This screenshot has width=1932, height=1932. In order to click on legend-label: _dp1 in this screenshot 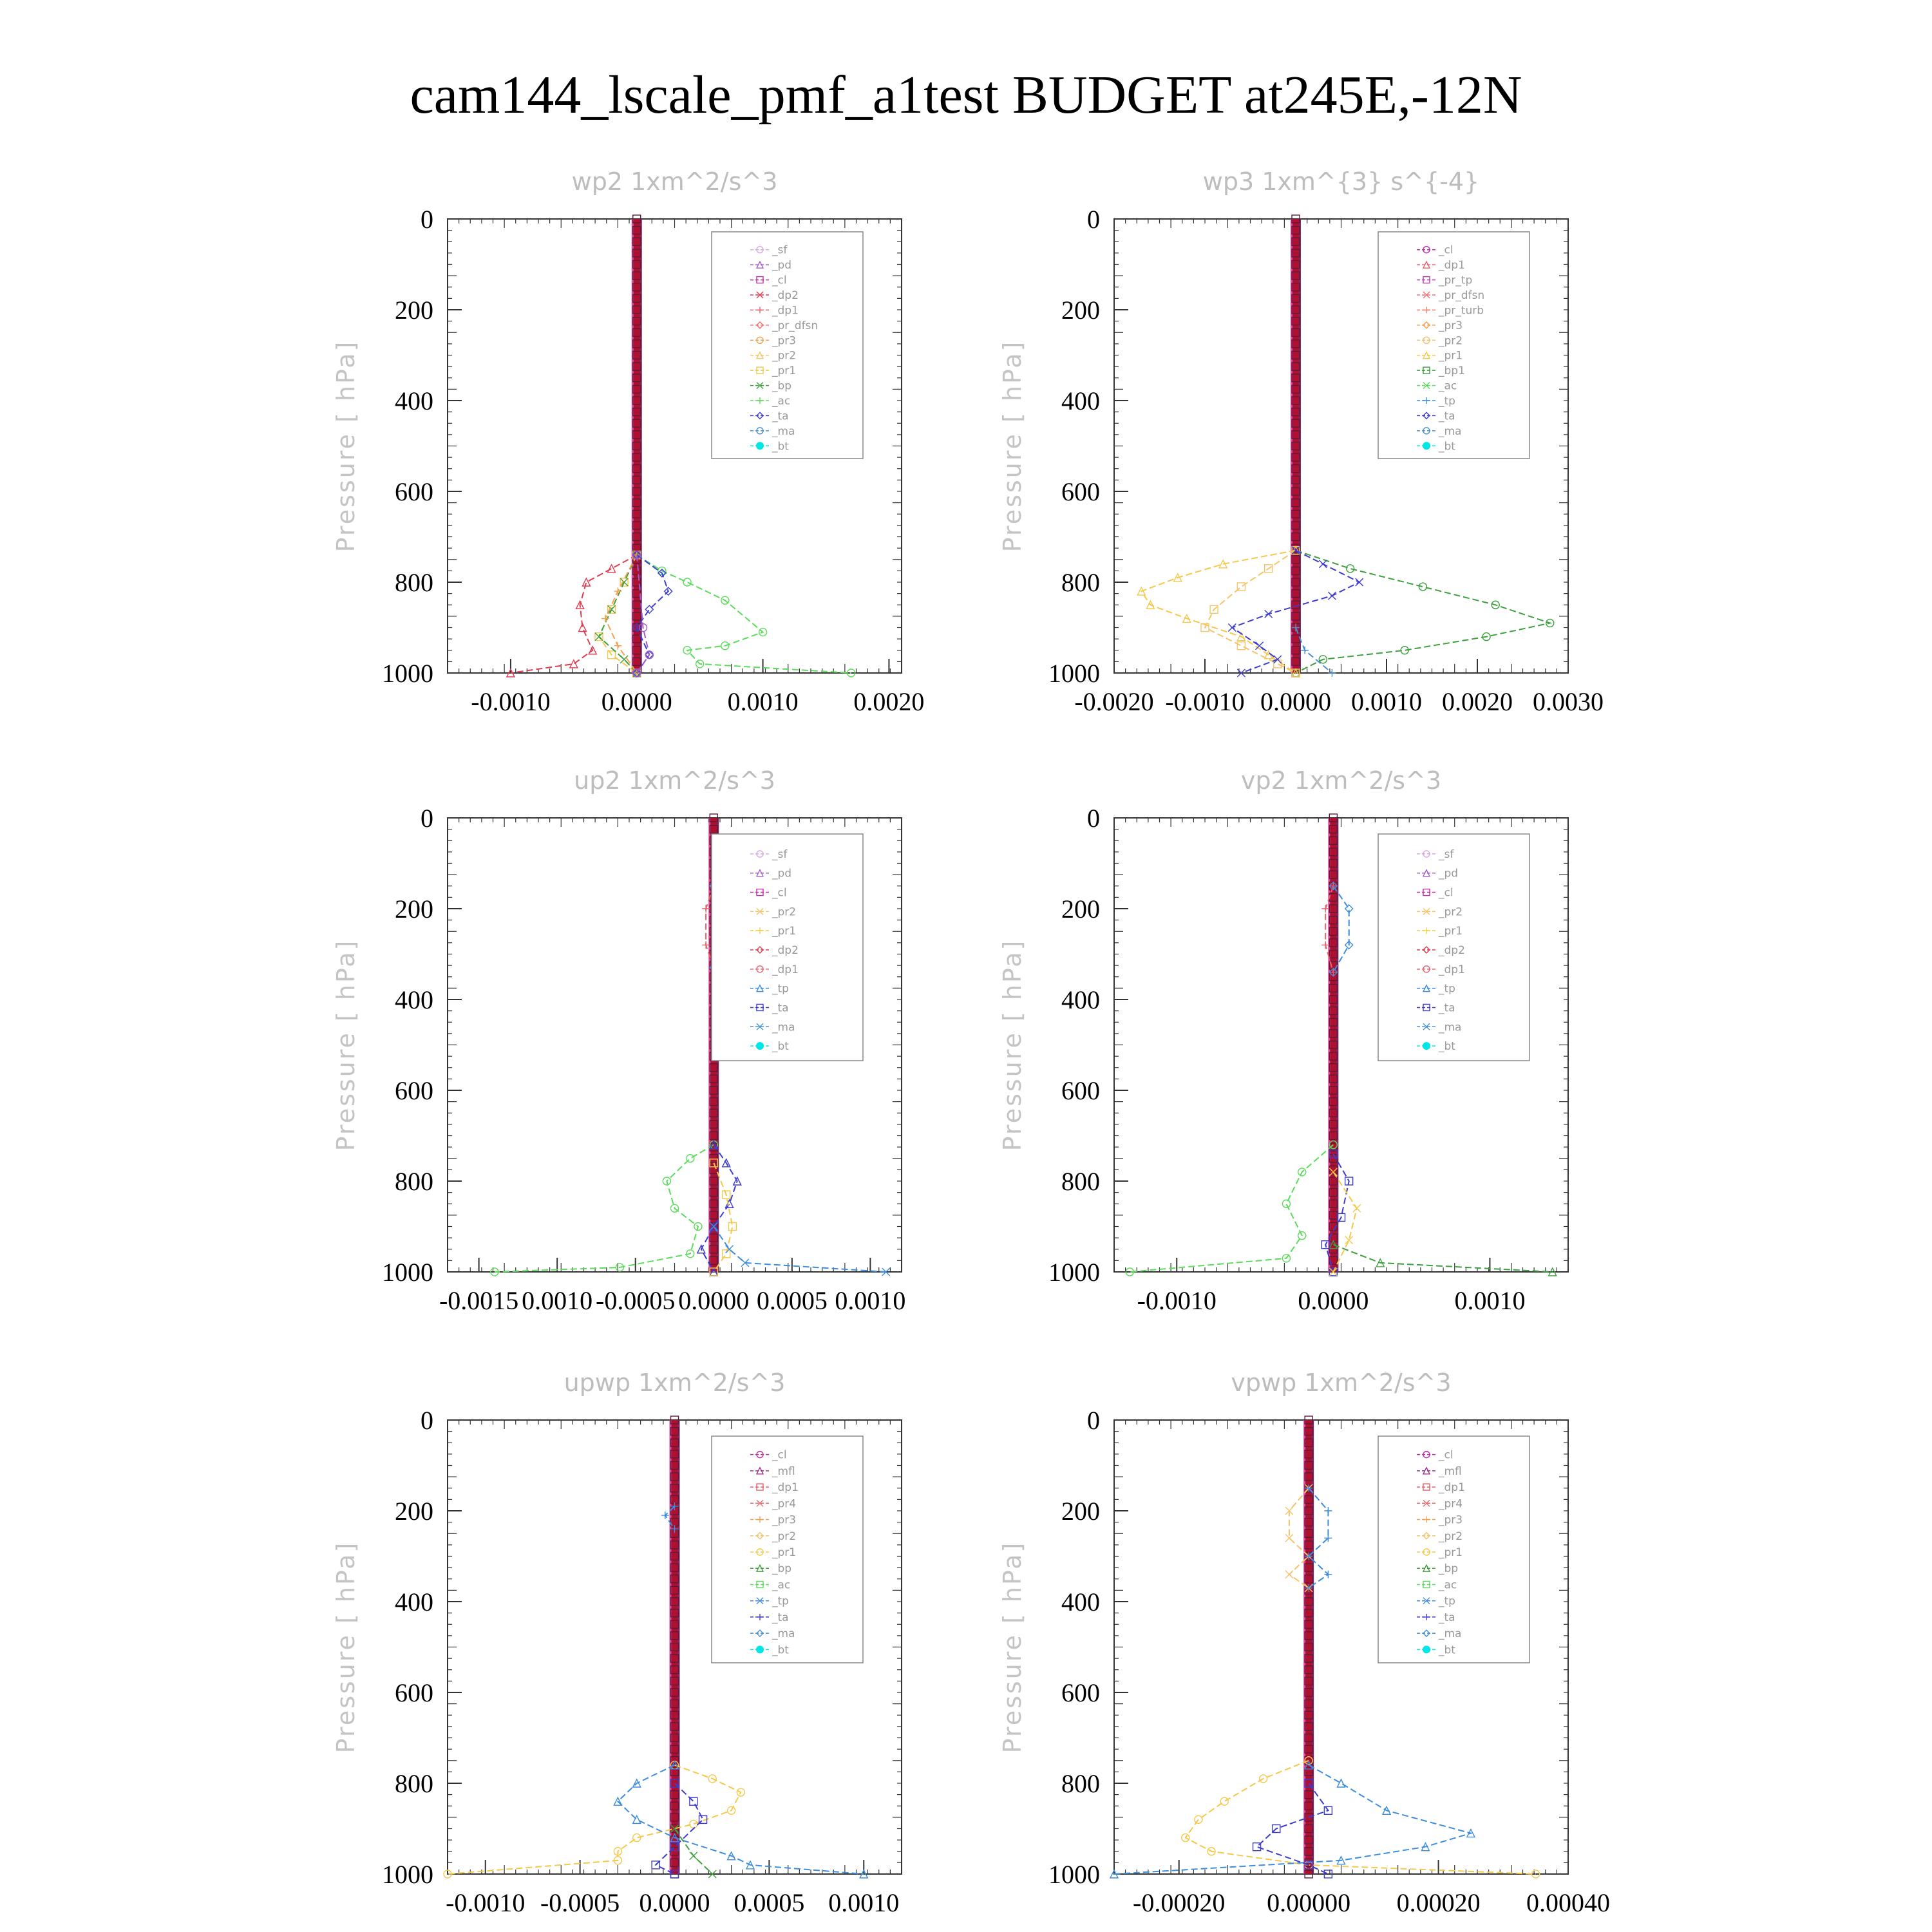, I will do `click(785, 970)`.